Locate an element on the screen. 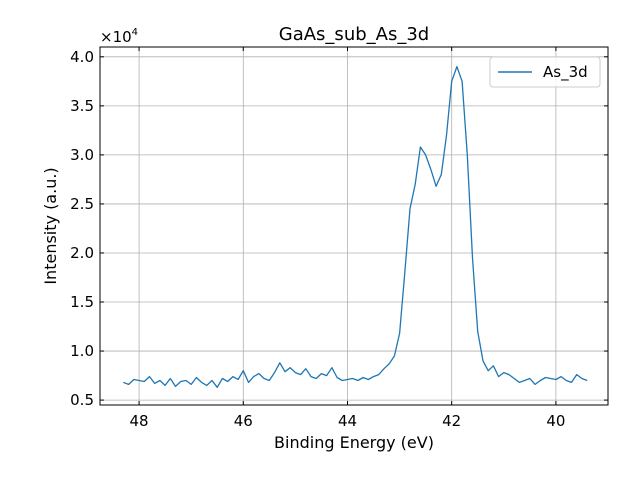 This screenshot has height=480, width=640. legend: As_3d is located at coordinates (545, 72).